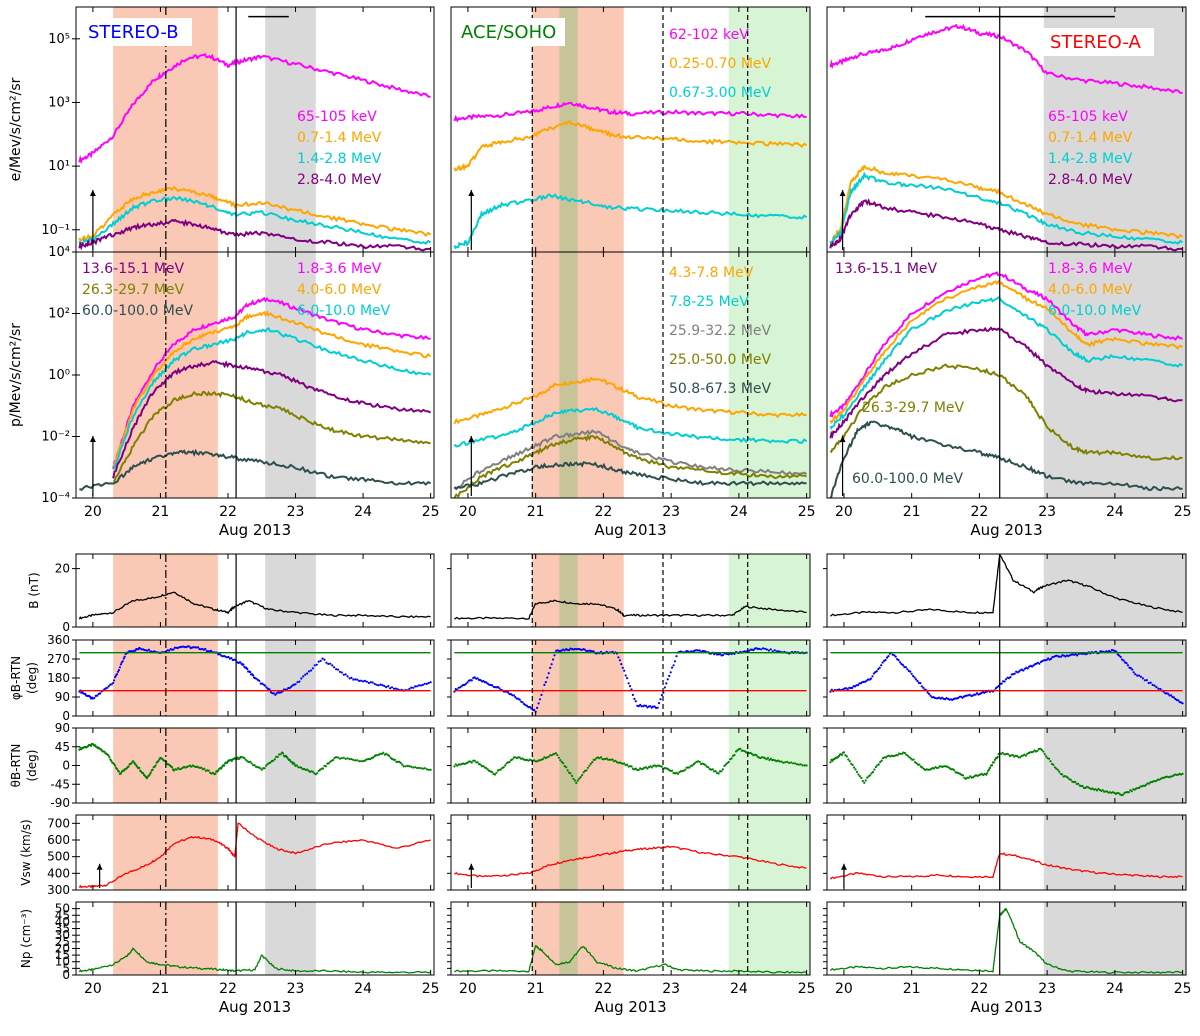  Describe the element at coordinates (66, 627) in the screenshot. I see `y-tick-label: 0` at that location.